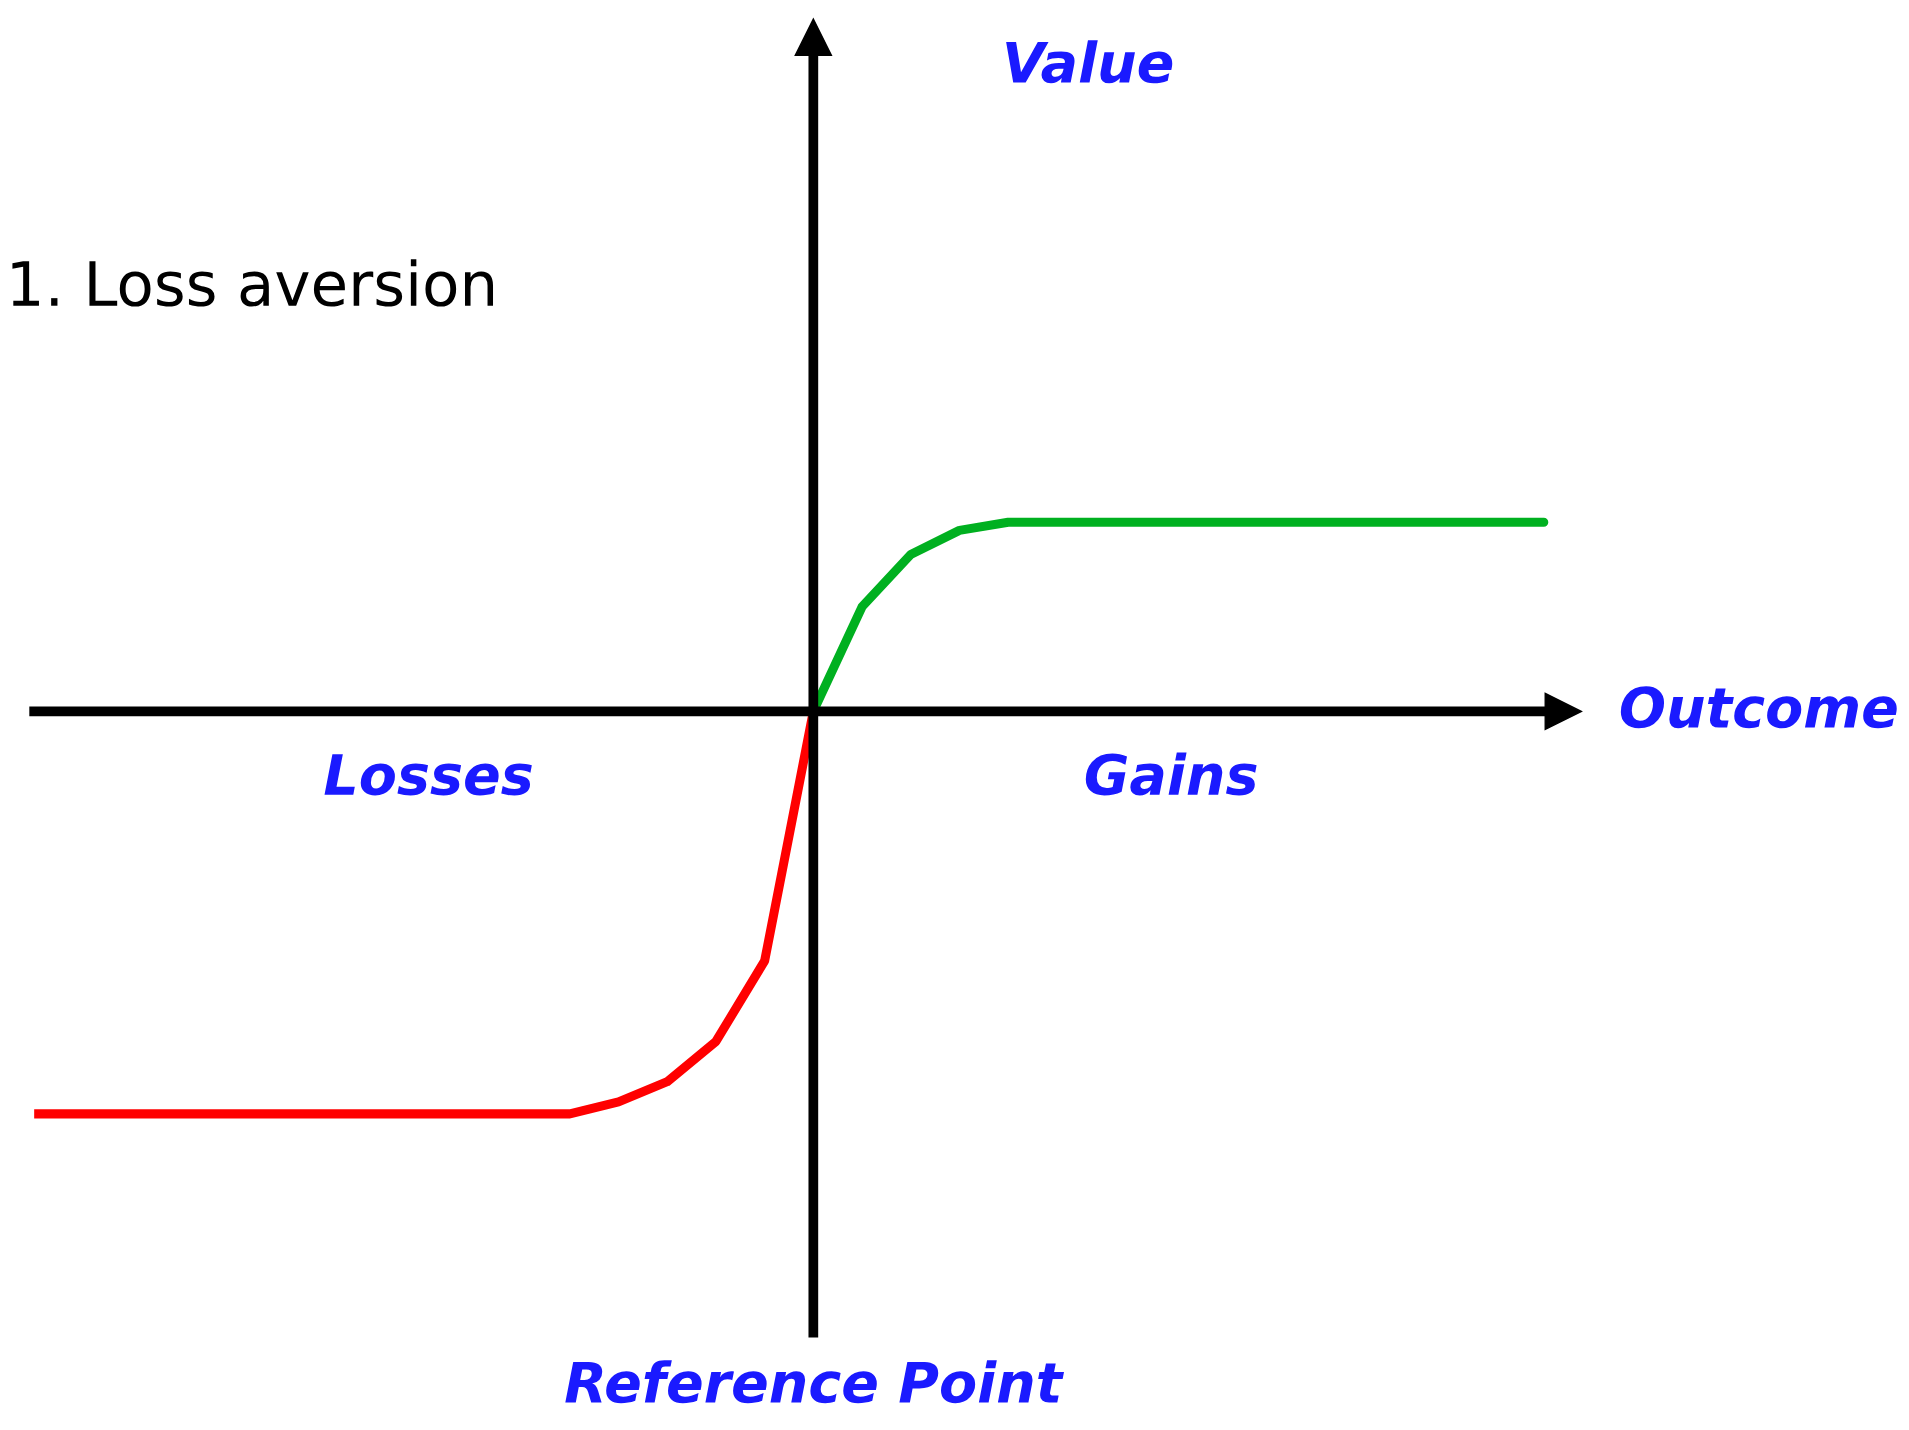 Image resolution: width=1909 pixels, height=1430 pixels. What do you see at coordinates (428, 775) in the screenshot?
I see `annotation: Losses` at bounding box center [428, 775].